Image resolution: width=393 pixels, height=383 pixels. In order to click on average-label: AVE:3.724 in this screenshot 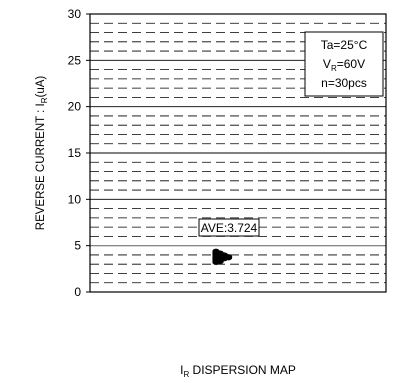, I will do `click(229, 228)`.